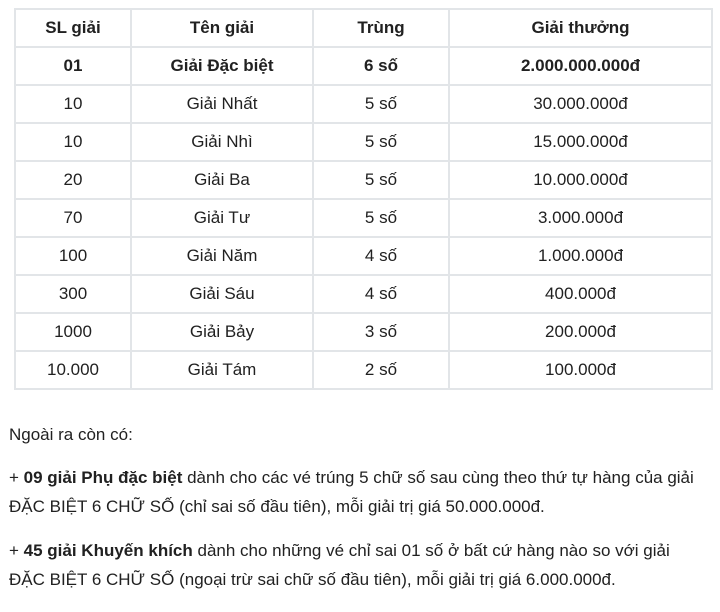  I want to click on cell-prize-value: 100.000đ, so click(580, 370).